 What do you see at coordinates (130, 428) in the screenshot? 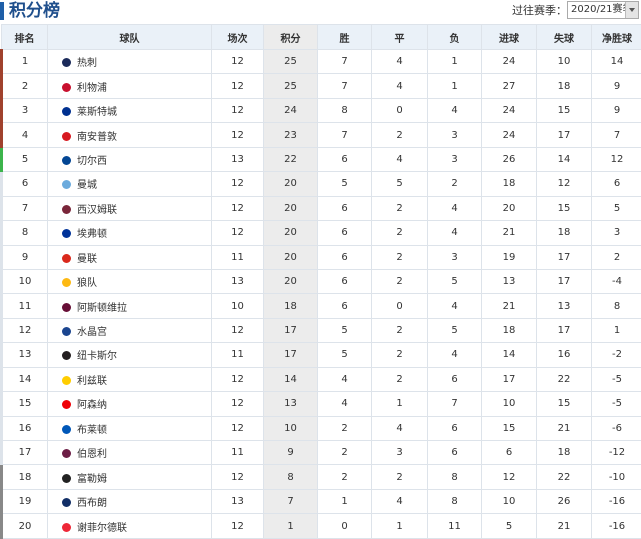
I see `team-cell: 布莱顿` at bounding box center [130, 428].